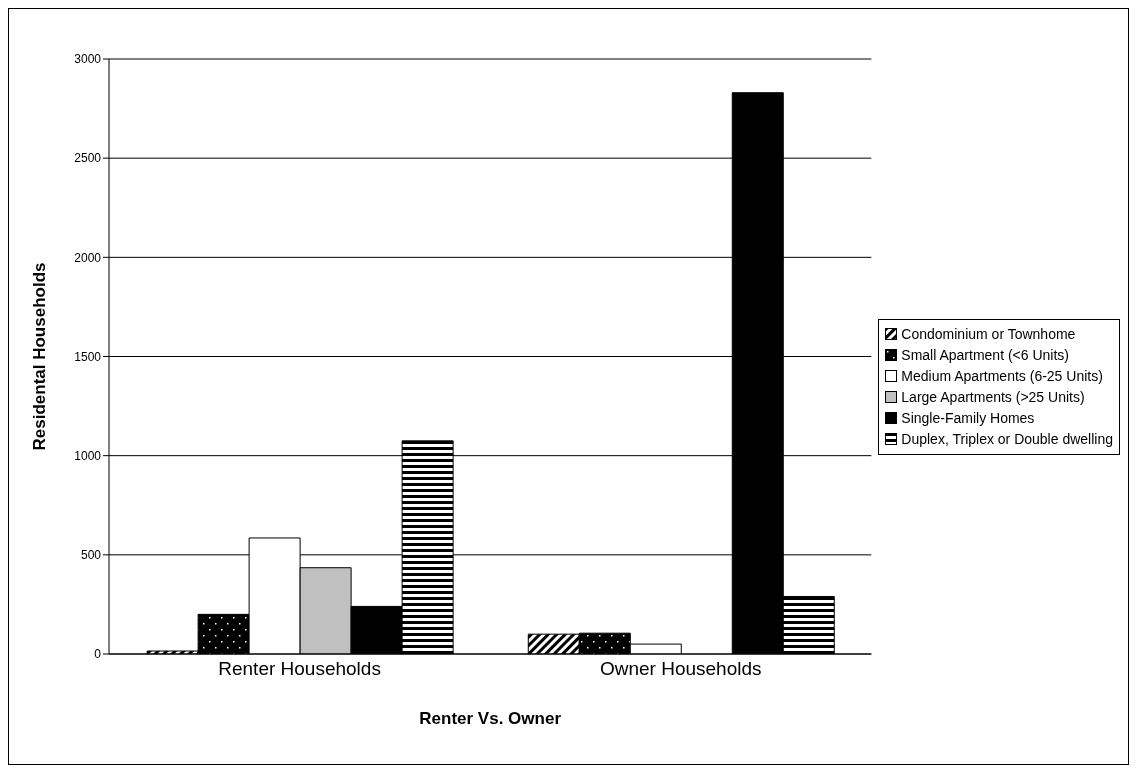  I want to click on x-tick-label: Owner Households, so click(680, 669).